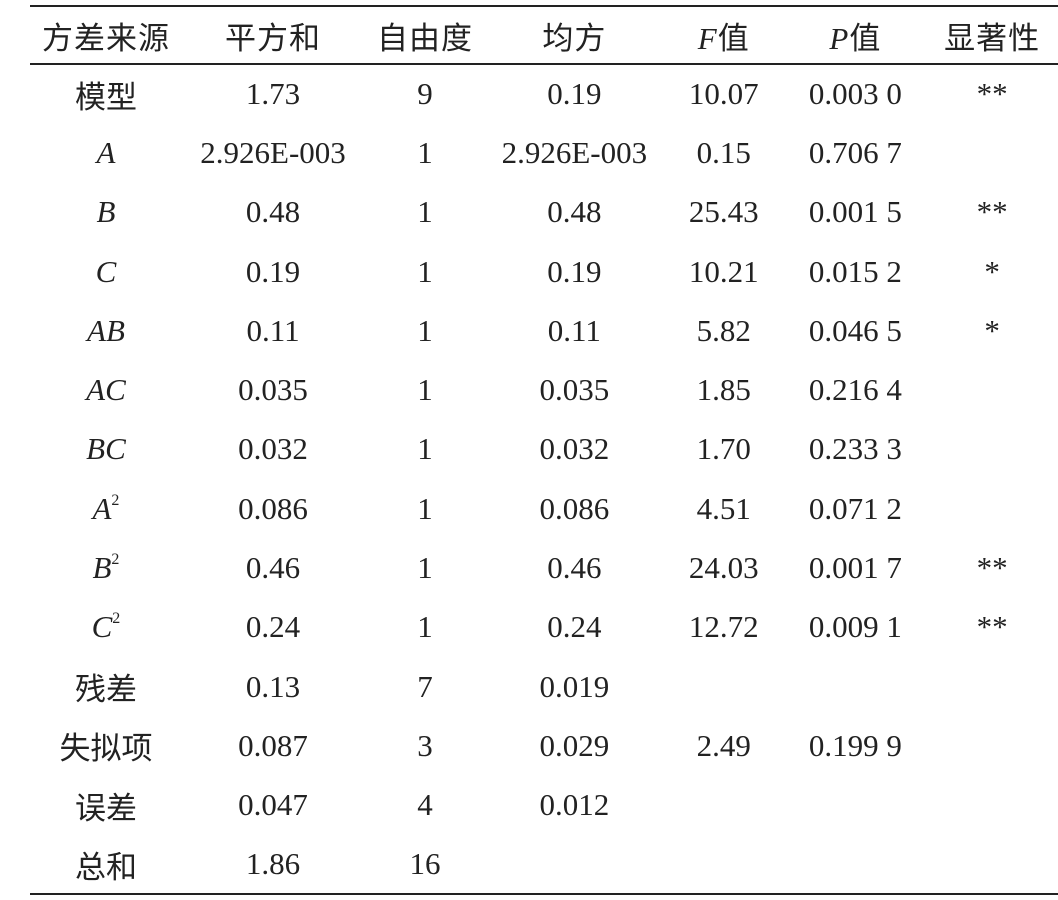 The width and height of the screenshot is (1058, 900). What do you see at coordinates (102, 508) in the screenshot?
I see `source-text: A` at bounding box center [102, 508].